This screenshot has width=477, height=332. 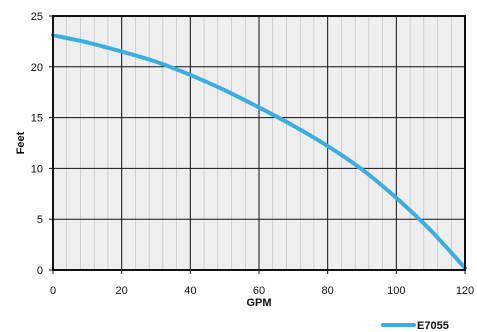 What do you see at coordinates (53, 291) in the screenshot?
I see `x-tick-label: 0` at bounding box center [53, 291].